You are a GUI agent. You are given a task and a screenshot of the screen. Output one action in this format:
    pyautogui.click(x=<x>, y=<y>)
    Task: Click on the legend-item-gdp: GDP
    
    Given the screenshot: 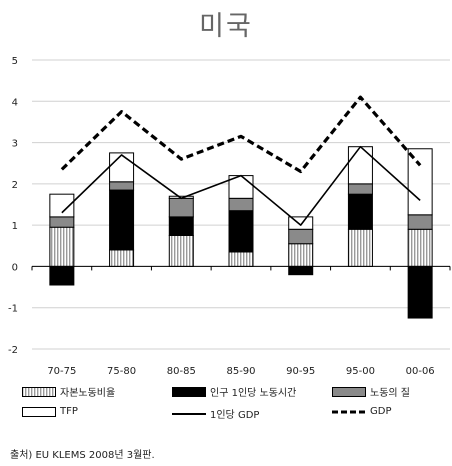 What is the action you would take?
    pyautogui.click(x=361, y=411)
    